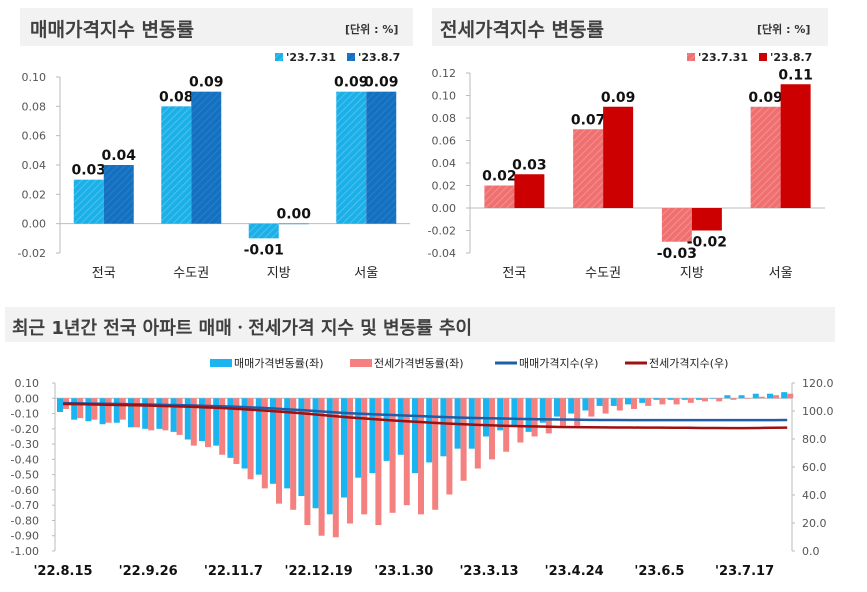  What do you see at coordinates (818, 383) in the screenshot?
I see `right-tick-label: 120.0` at bounding box center [818, 383].